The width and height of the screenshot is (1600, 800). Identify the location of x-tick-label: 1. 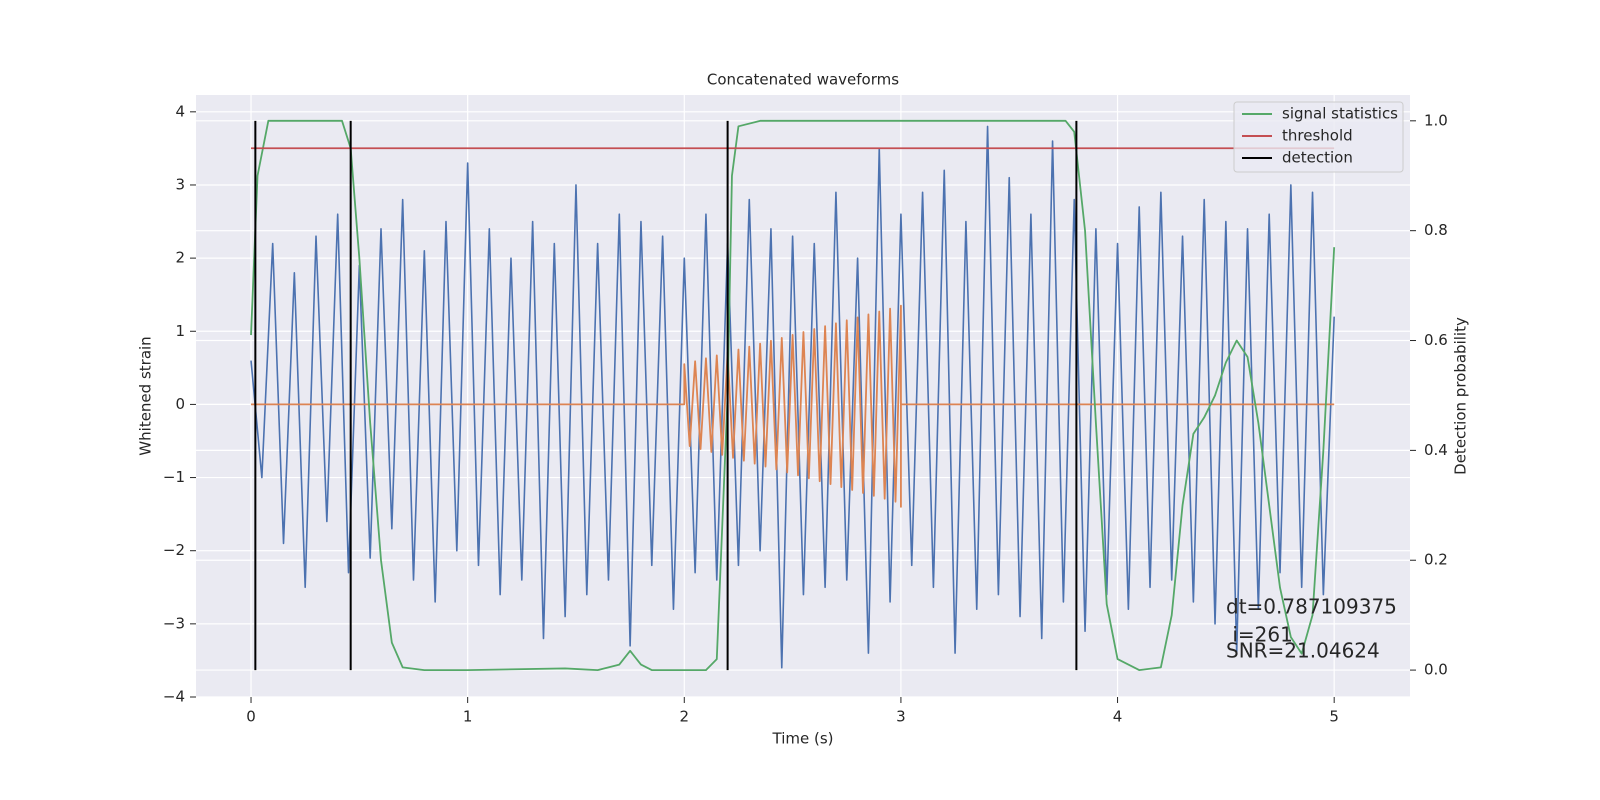
(468, 717).